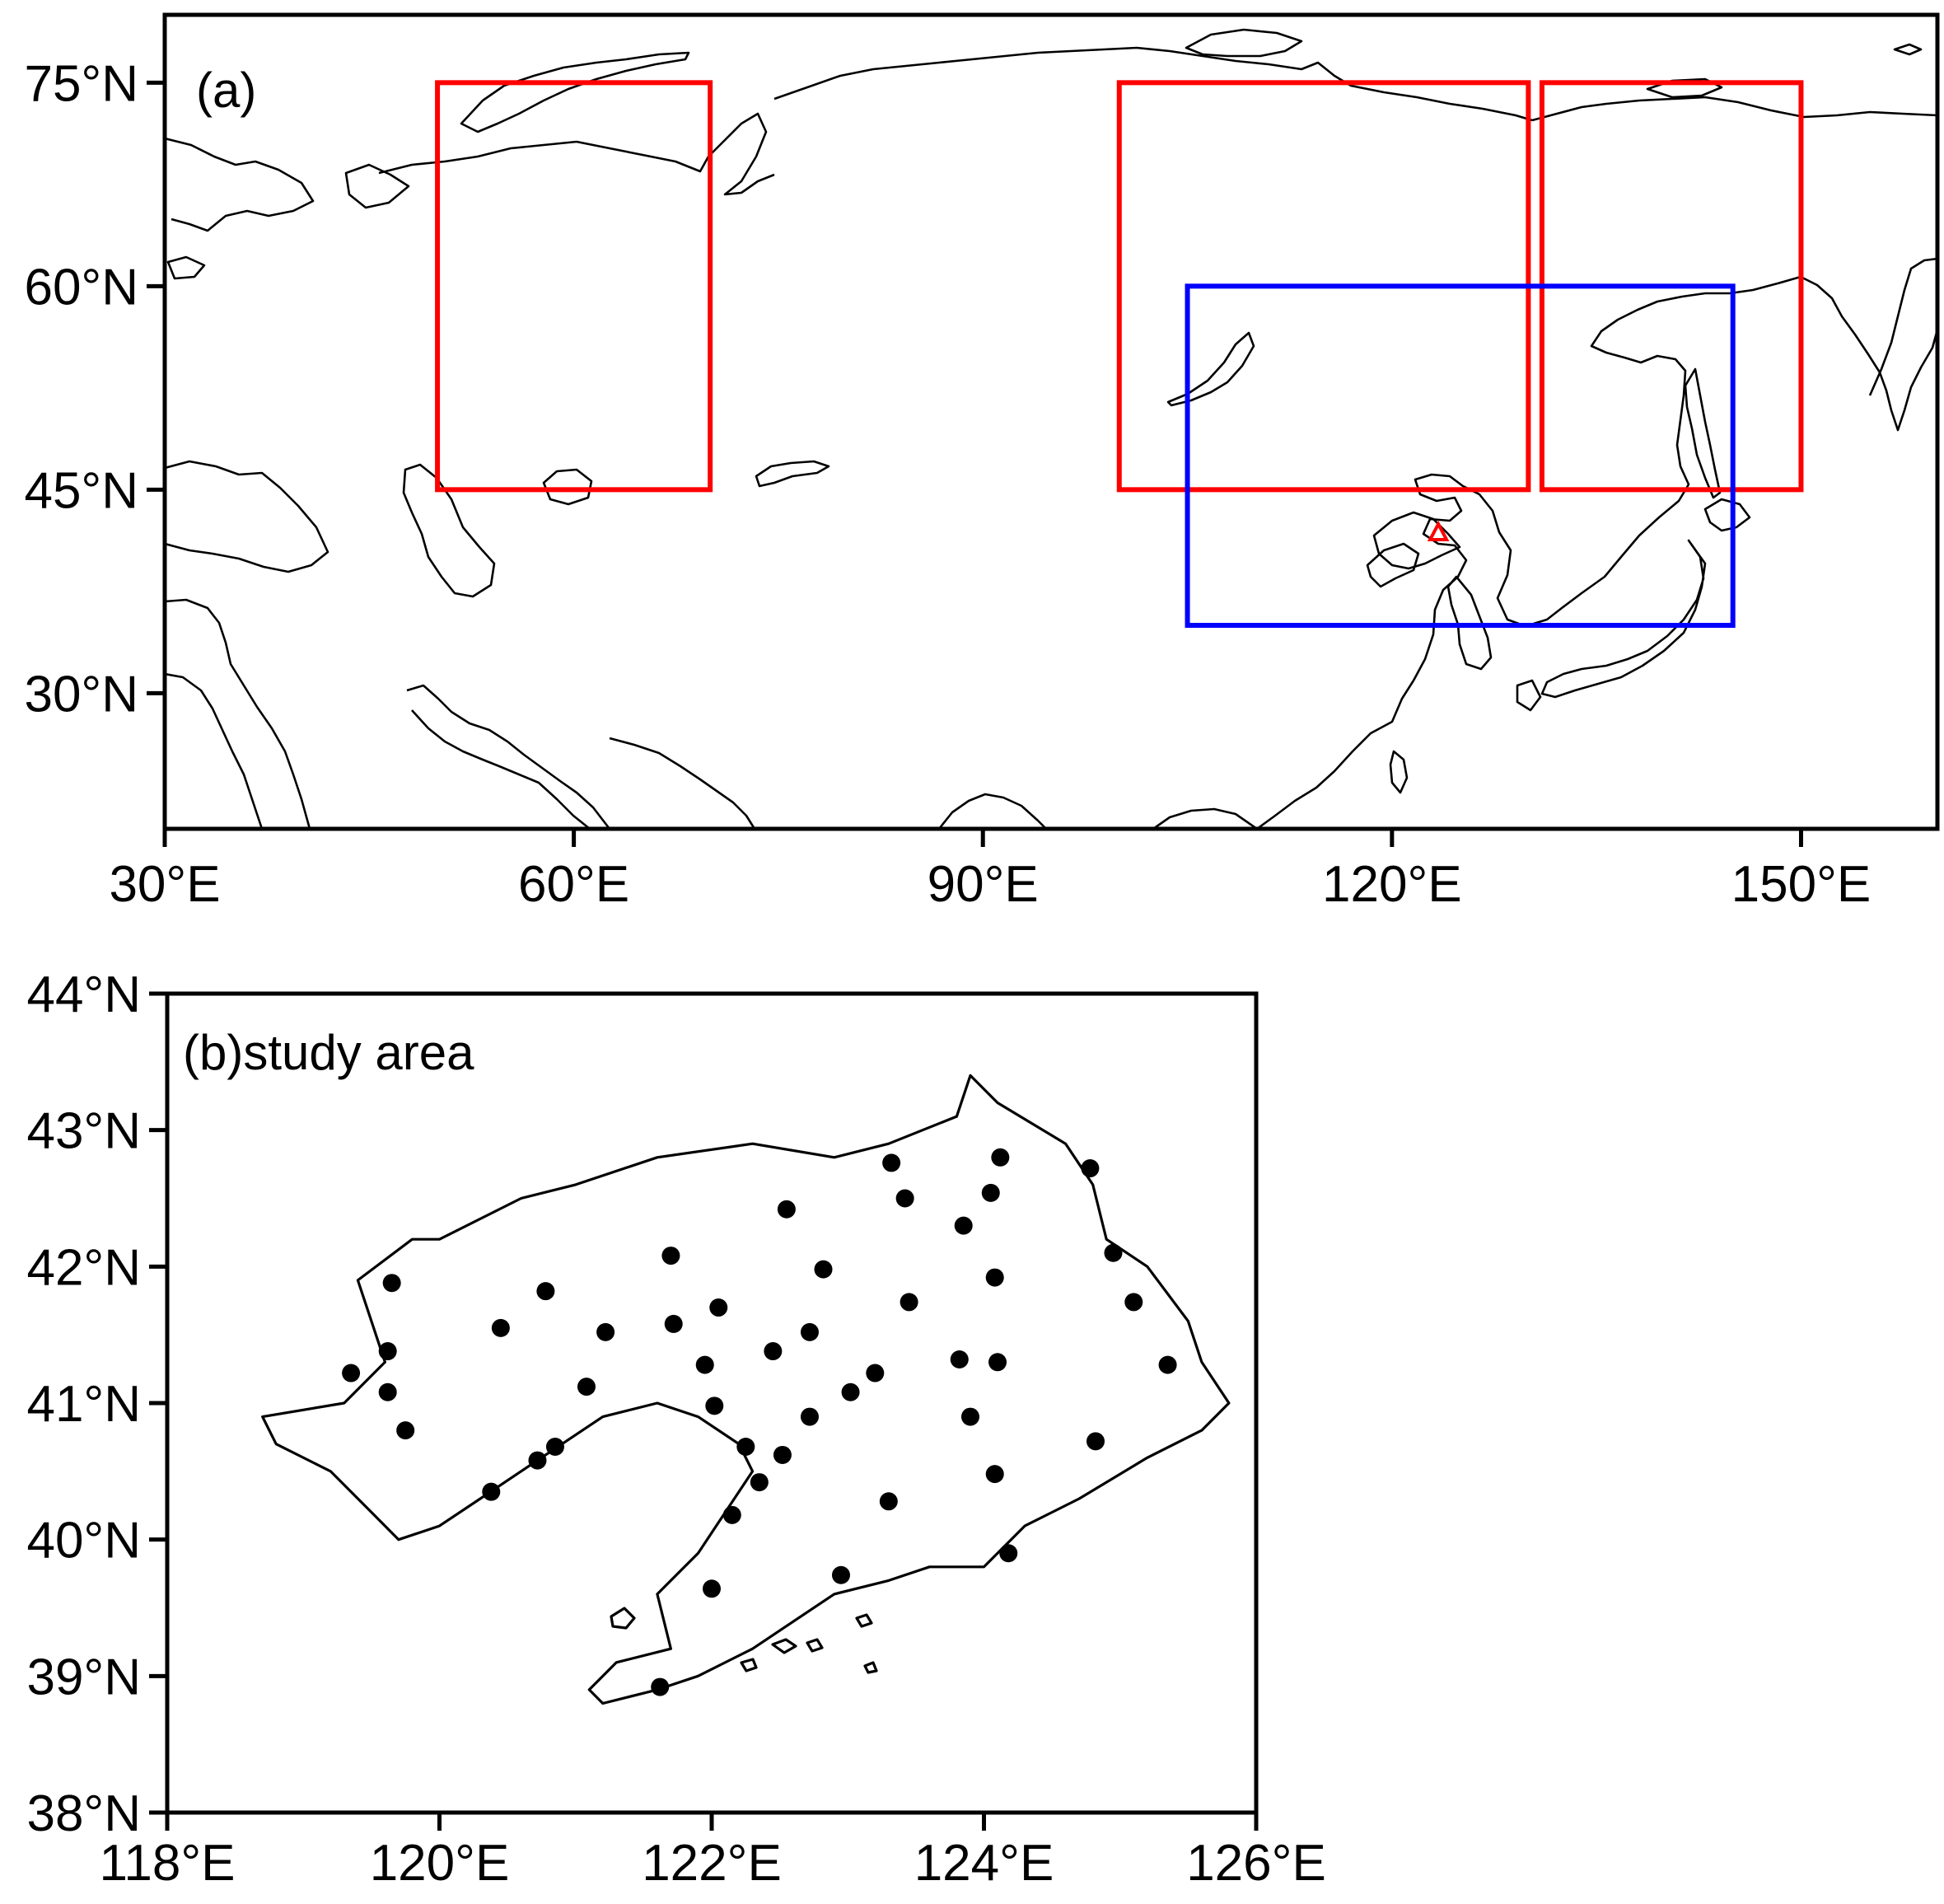  I want to click on lake-balkhash-coastline, so click(792, 474).